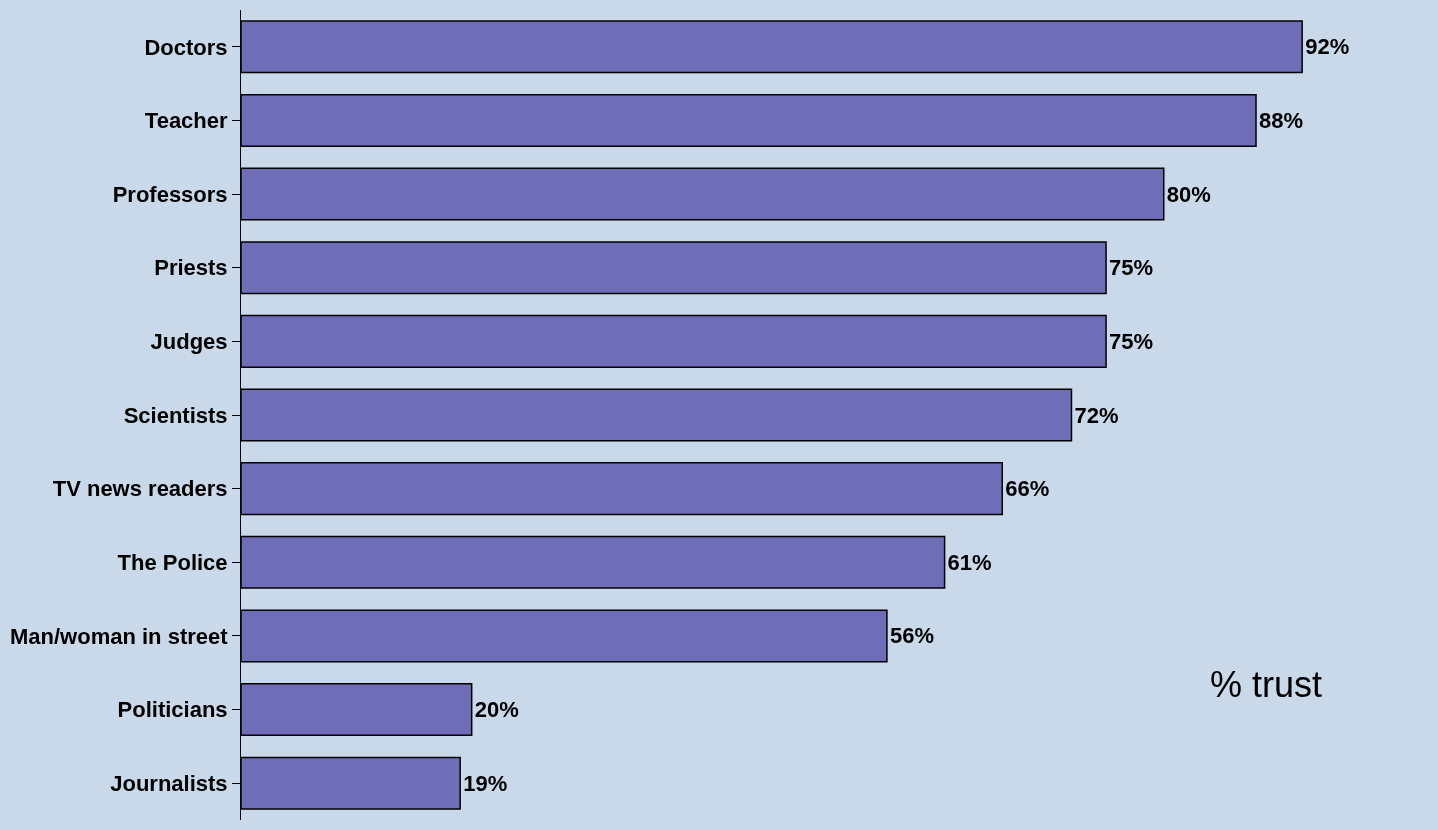 The width and height of the screenshot is (1438, 830). What do you see at coordinates (1266, 684) in the screenshot?
I see `annotation: % trust` at bounding box center [1266, 684].